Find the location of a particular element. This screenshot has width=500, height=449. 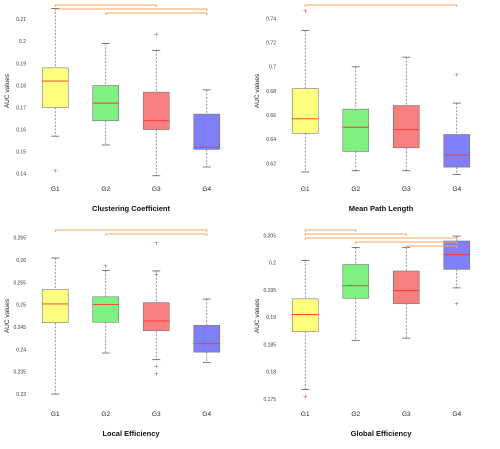

box-g4 is located at coordinates (207, 330).